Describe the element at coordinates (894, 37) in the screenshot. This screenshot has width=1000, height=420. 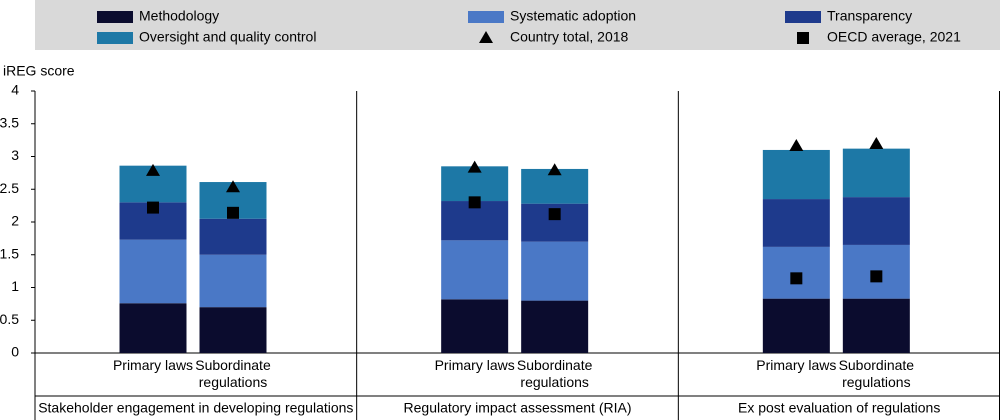
I see `legend-label: OECD average, 2021` at that location.